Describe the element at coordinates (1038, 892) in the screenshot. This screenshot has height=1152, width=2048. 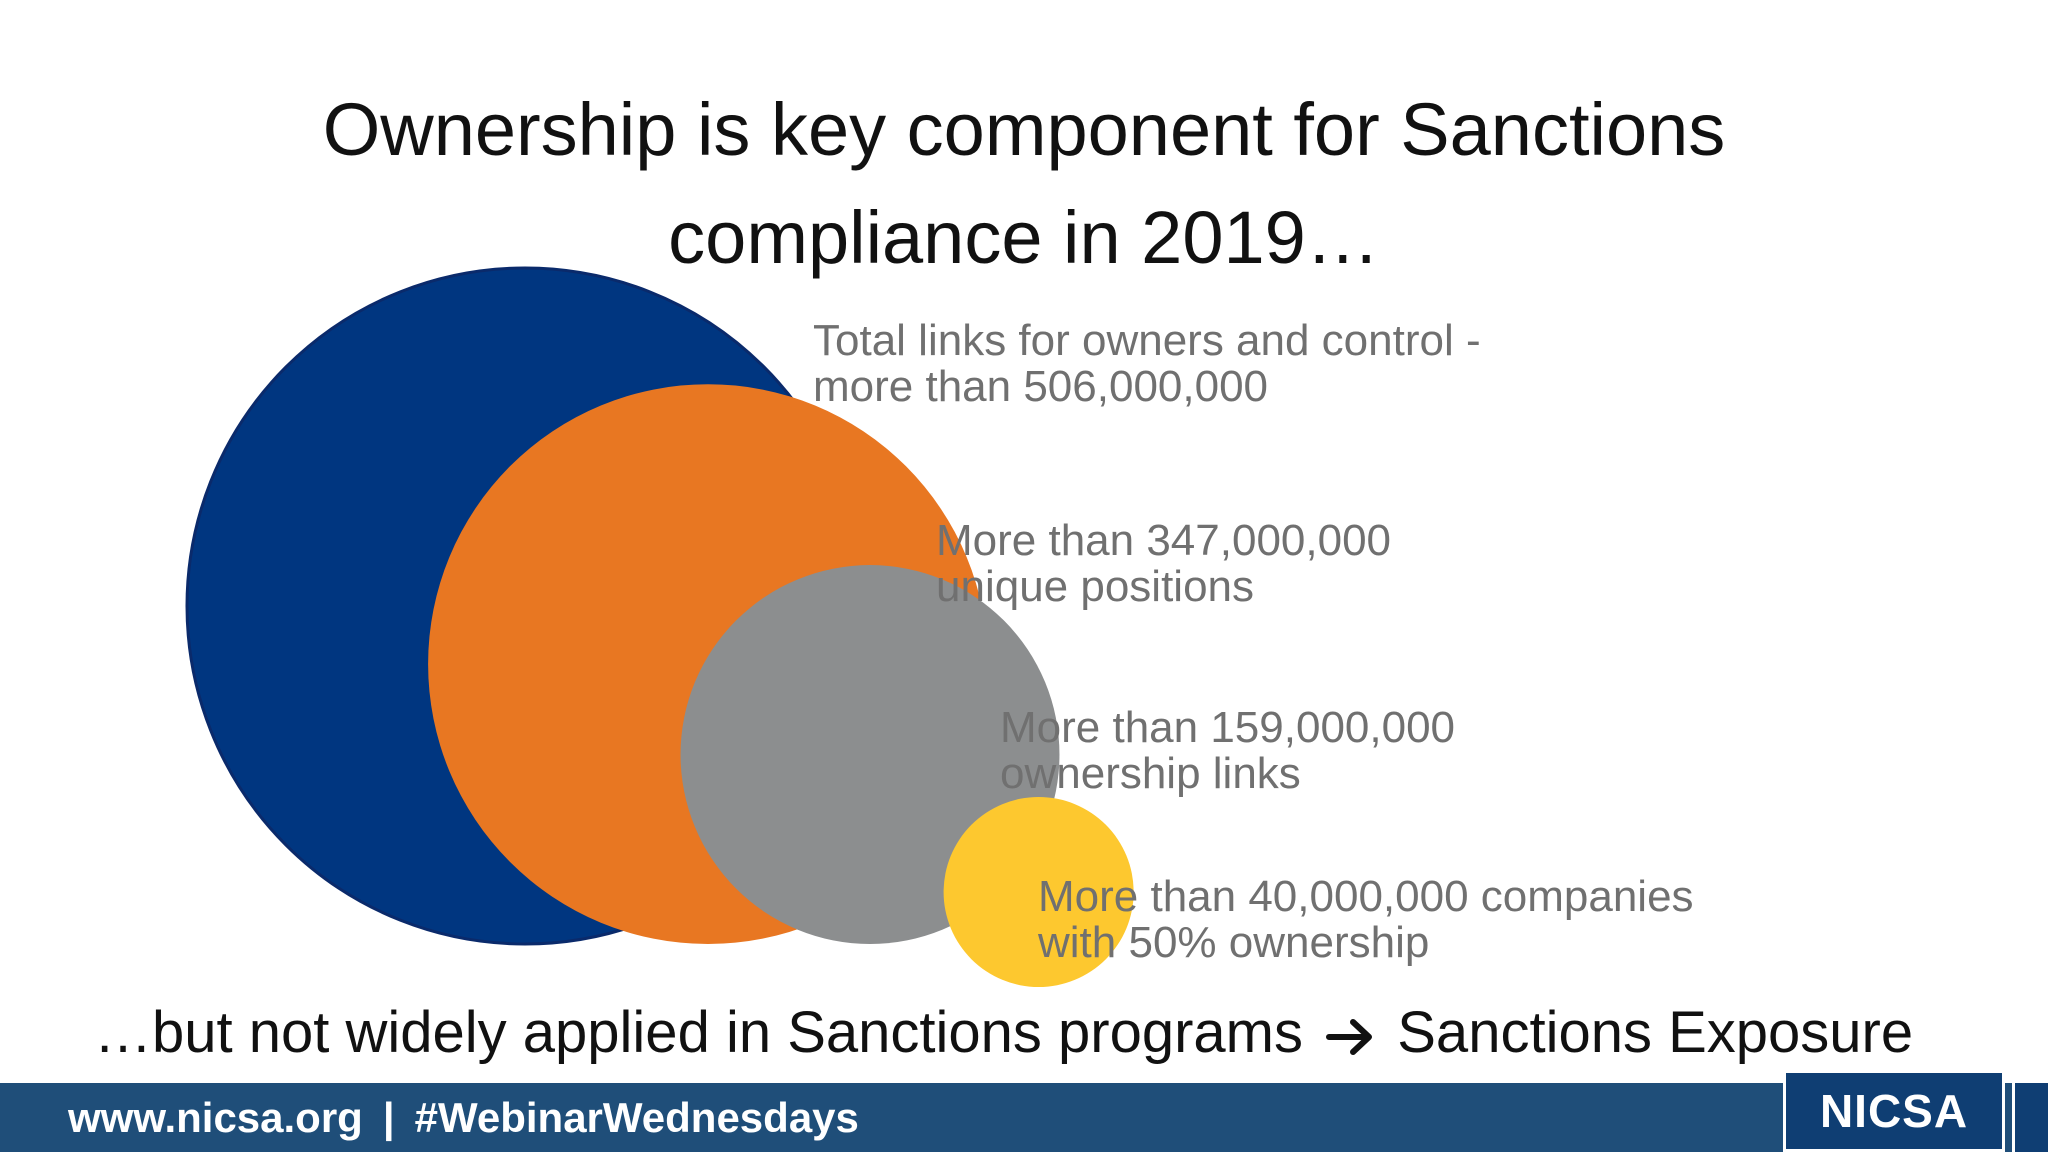
I see `bubble-fifty-percent` at that location.